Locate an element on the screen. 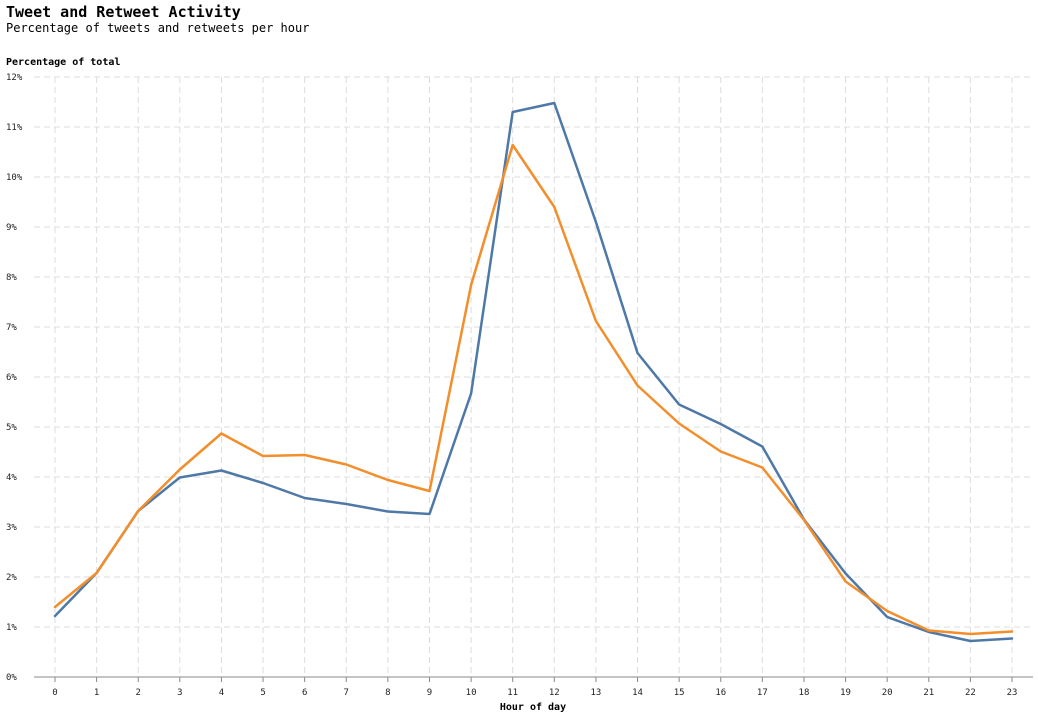 The height and width of the screenshot is (716, 1038). x-tick-label: 21 is located at coordinates (928, 693).